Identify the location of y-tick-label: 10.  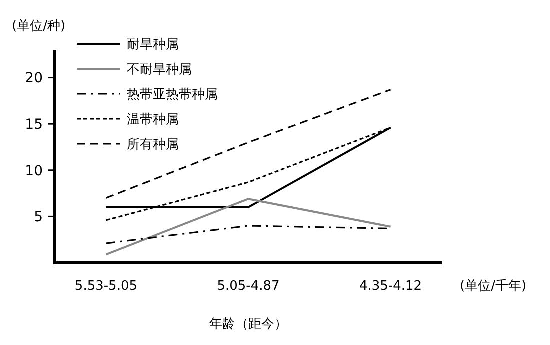
(34, 171).